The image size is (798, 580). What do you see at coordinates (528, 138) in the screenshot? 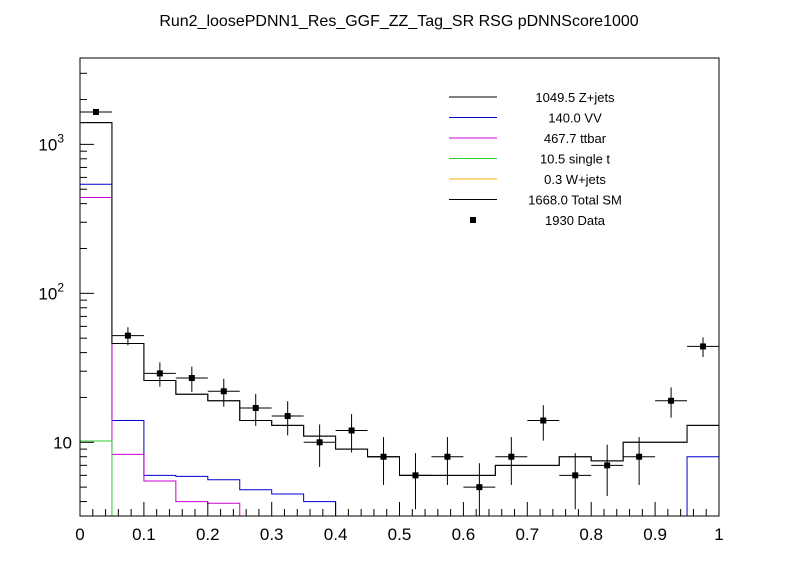
I see `legend-entry: 467.7 ttbar` at bounding box center [528, 138].